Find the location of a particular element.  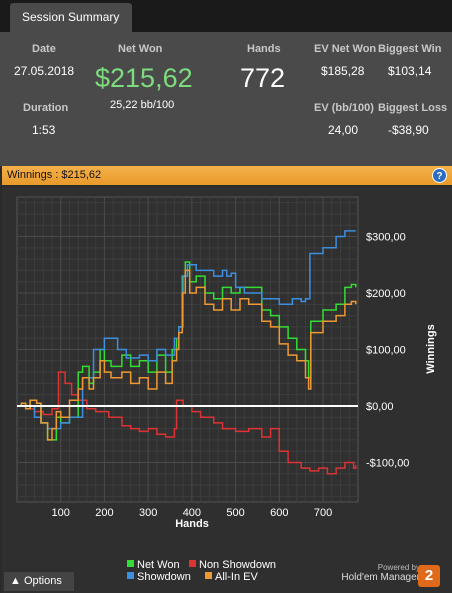

net-won-bb: 25,22 bb/100 is located at coordinates (142, 105).